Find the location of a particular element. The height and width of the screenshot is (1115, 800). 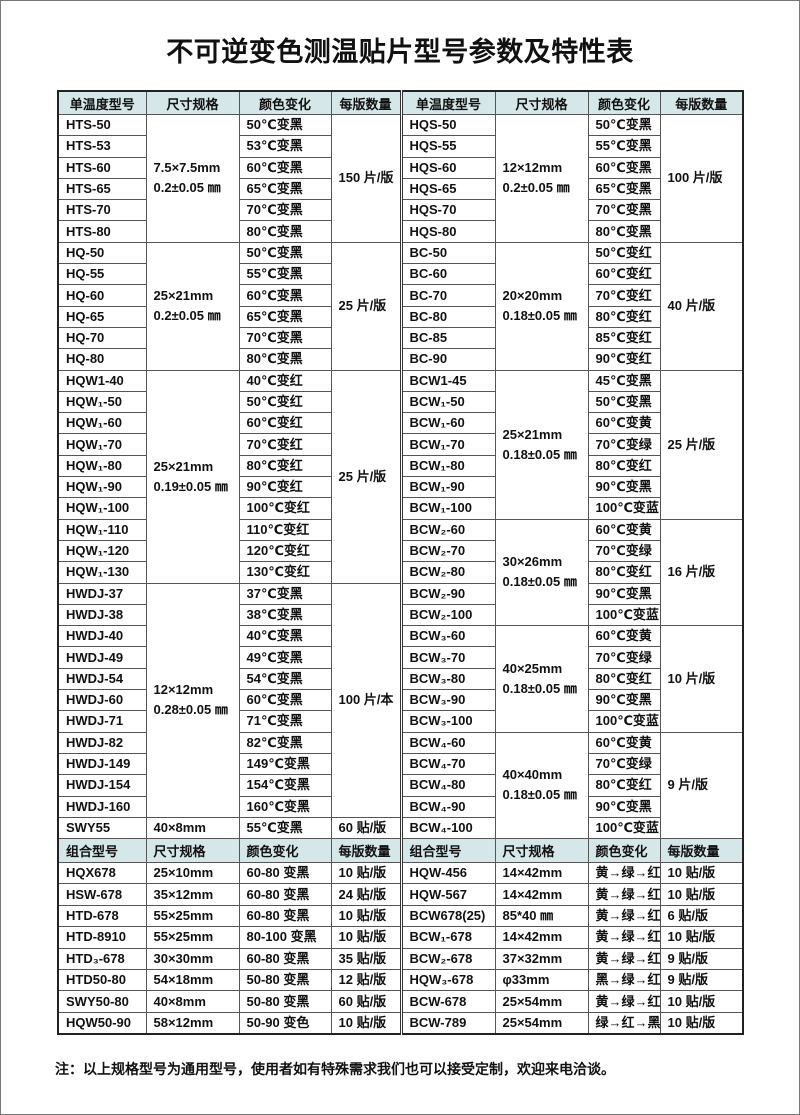

combo-model-cell: HTD₃-678 is located at coordinates (102, 958).